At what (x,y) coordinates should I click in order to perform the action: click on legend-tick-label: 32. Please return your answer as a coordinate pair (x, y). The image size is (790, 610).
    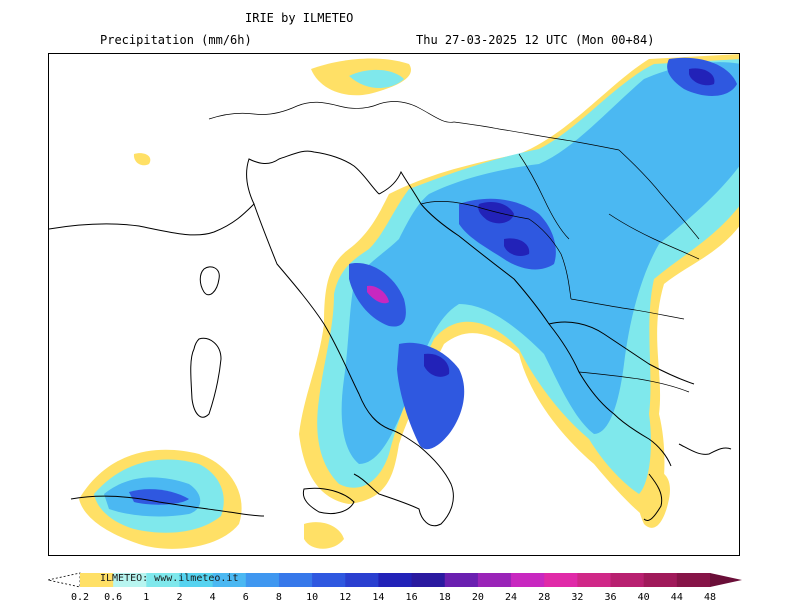
    Looking at the image, I should click on (577, 597).